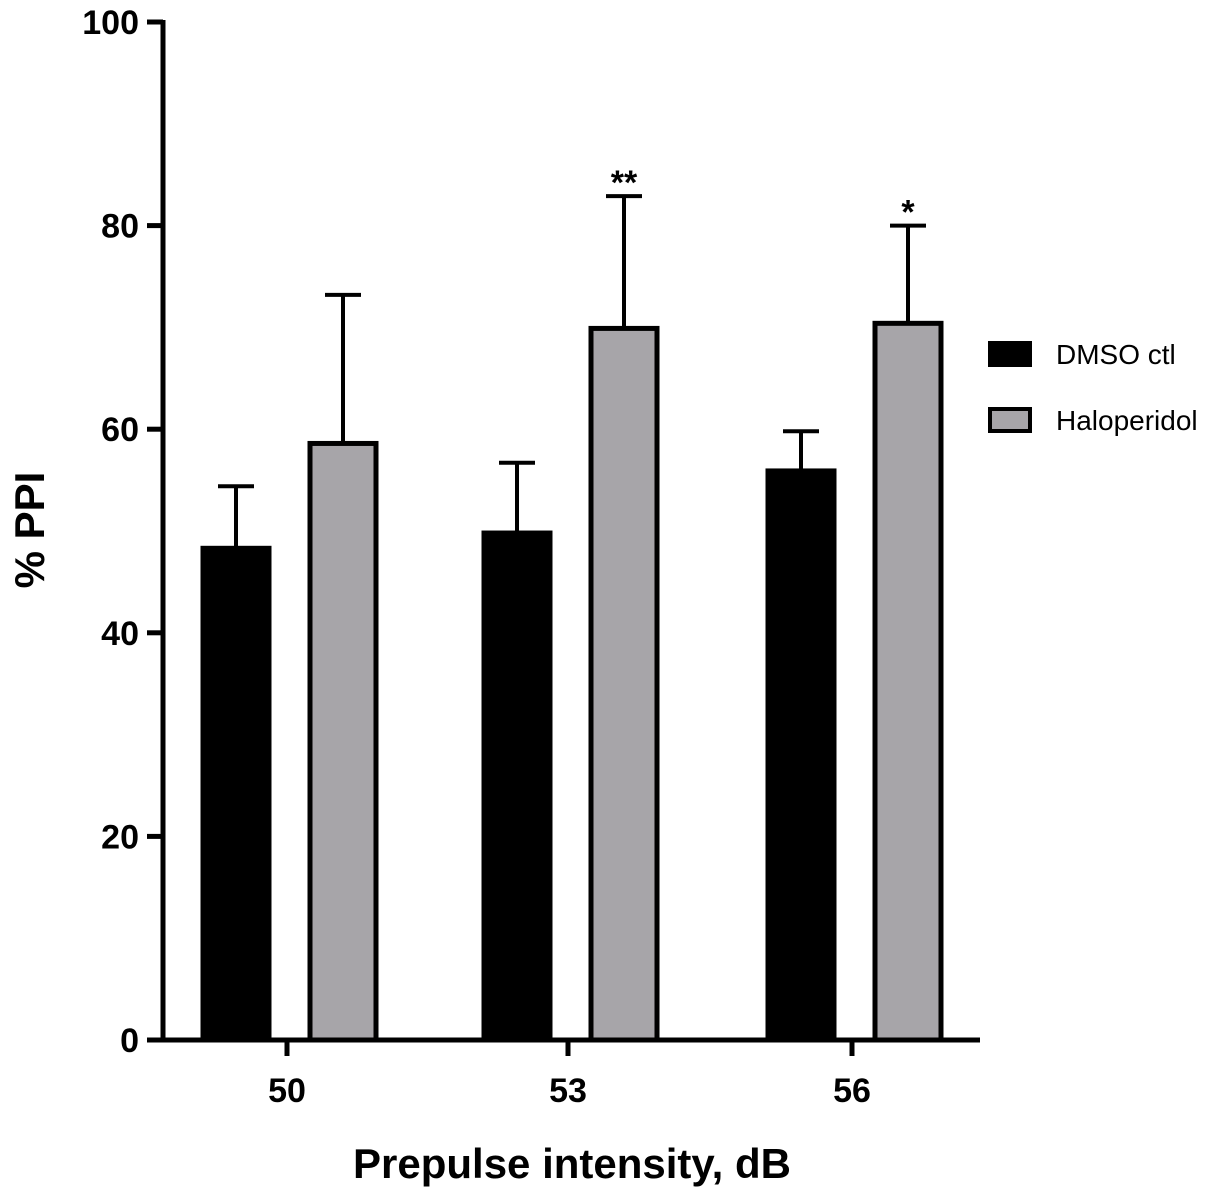  What do you see at coordinates (29, 530) in the screenshot?
I see `y-axis-title: % PPI` at bounding box center [29, 530].